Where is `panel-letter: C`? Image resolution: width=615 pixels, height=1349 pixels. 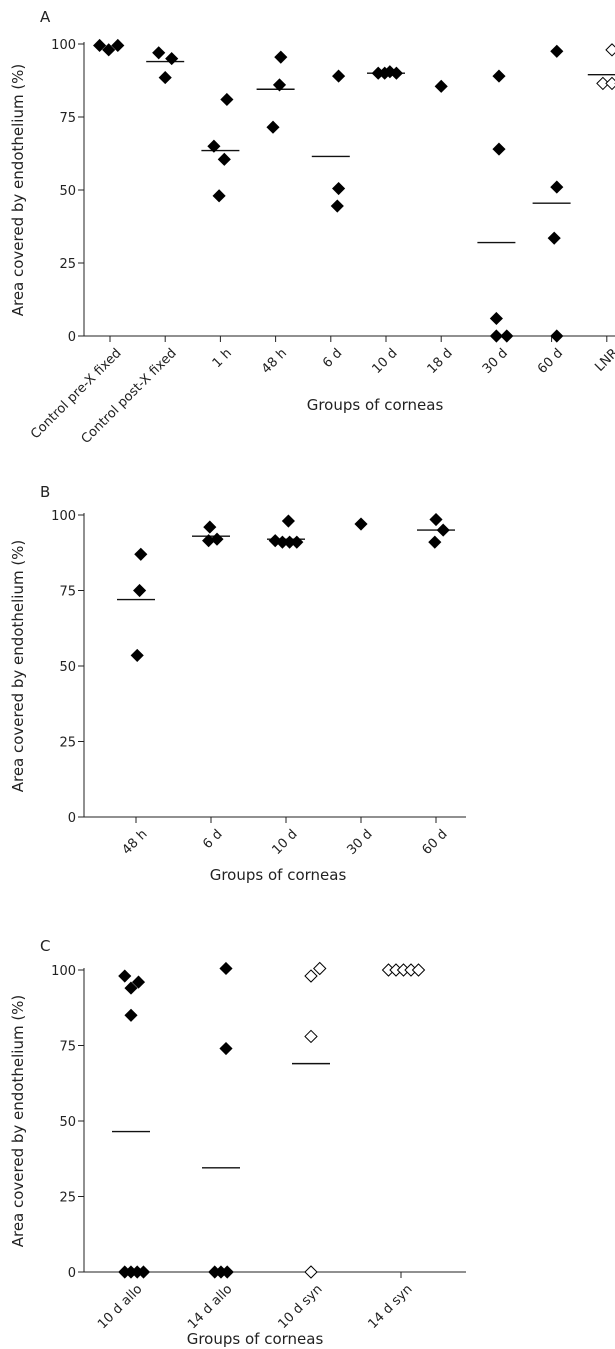
panel-letter: C is located at coordinates (45, 946).